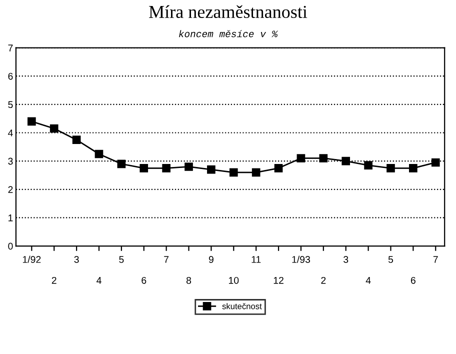 This screenshot has width=456, height=354. What do you see at coordinates (10, 76) in the screenshot?
I see `y-tick-label: 6` at bounding box center [10, 76].